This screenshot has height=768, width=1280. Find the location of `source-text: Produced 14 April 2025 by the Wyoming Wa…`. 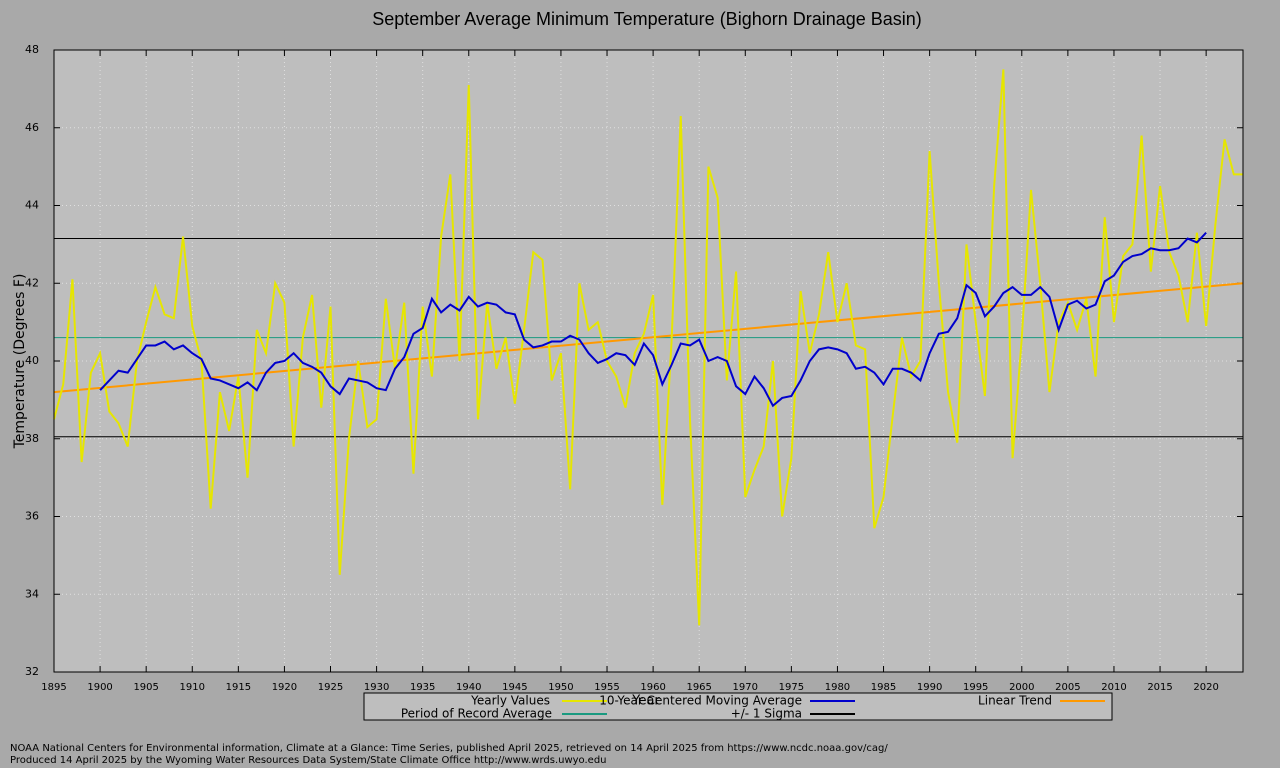

source-text: Produced 14 April 2025 by the Wyoming Wa… is located at coordinates (308, 760).